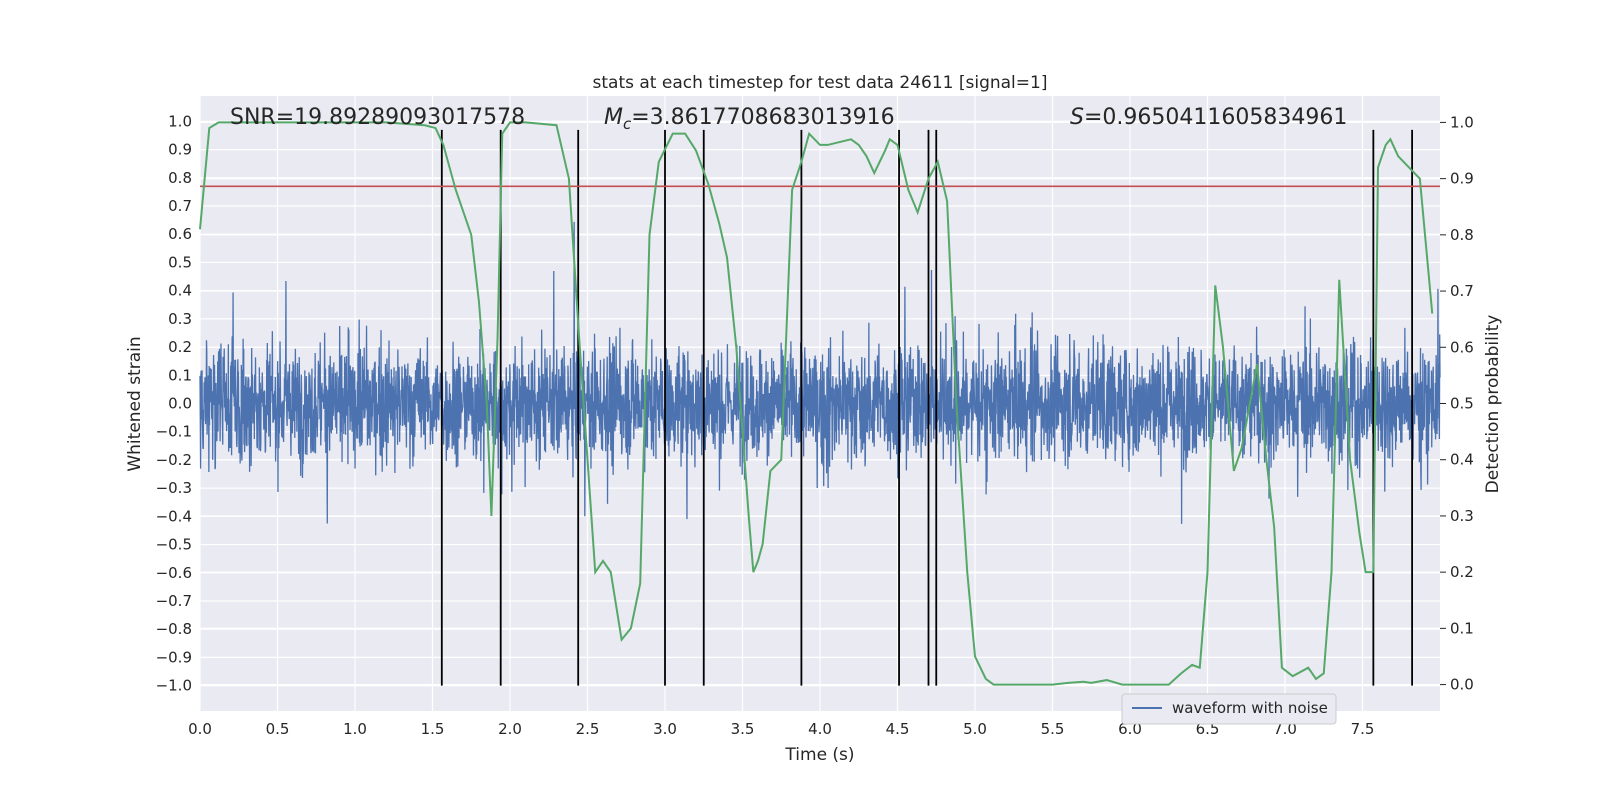  Describe the element at coordinates (180, 291) in the screenshot. I see `y-left-tick-label: 0.4` at that location.